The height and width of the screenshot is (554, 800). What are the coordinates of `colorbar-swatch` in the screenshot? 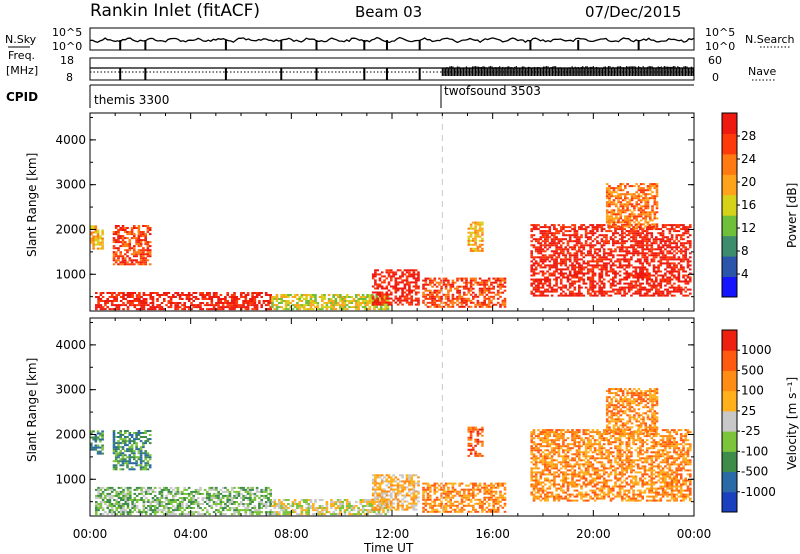 It's located at (729, 267).